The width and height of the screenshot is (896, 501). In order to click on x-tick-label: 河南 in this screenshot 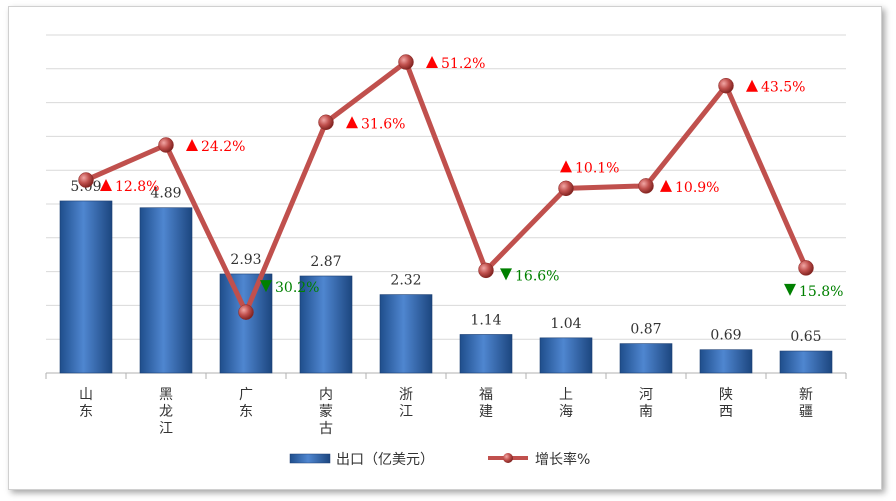, I will do `click(646, 403)`.